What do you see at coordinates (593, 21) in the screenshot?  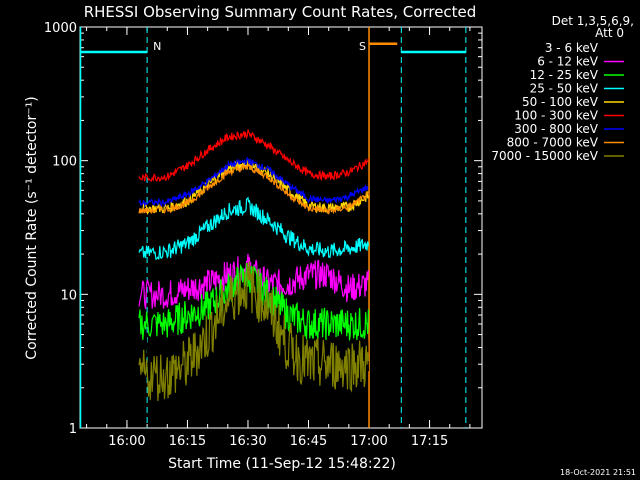 I see `legend-title-line-1: Det 1,3,5,6,9,` at bounding box center [593, 21].